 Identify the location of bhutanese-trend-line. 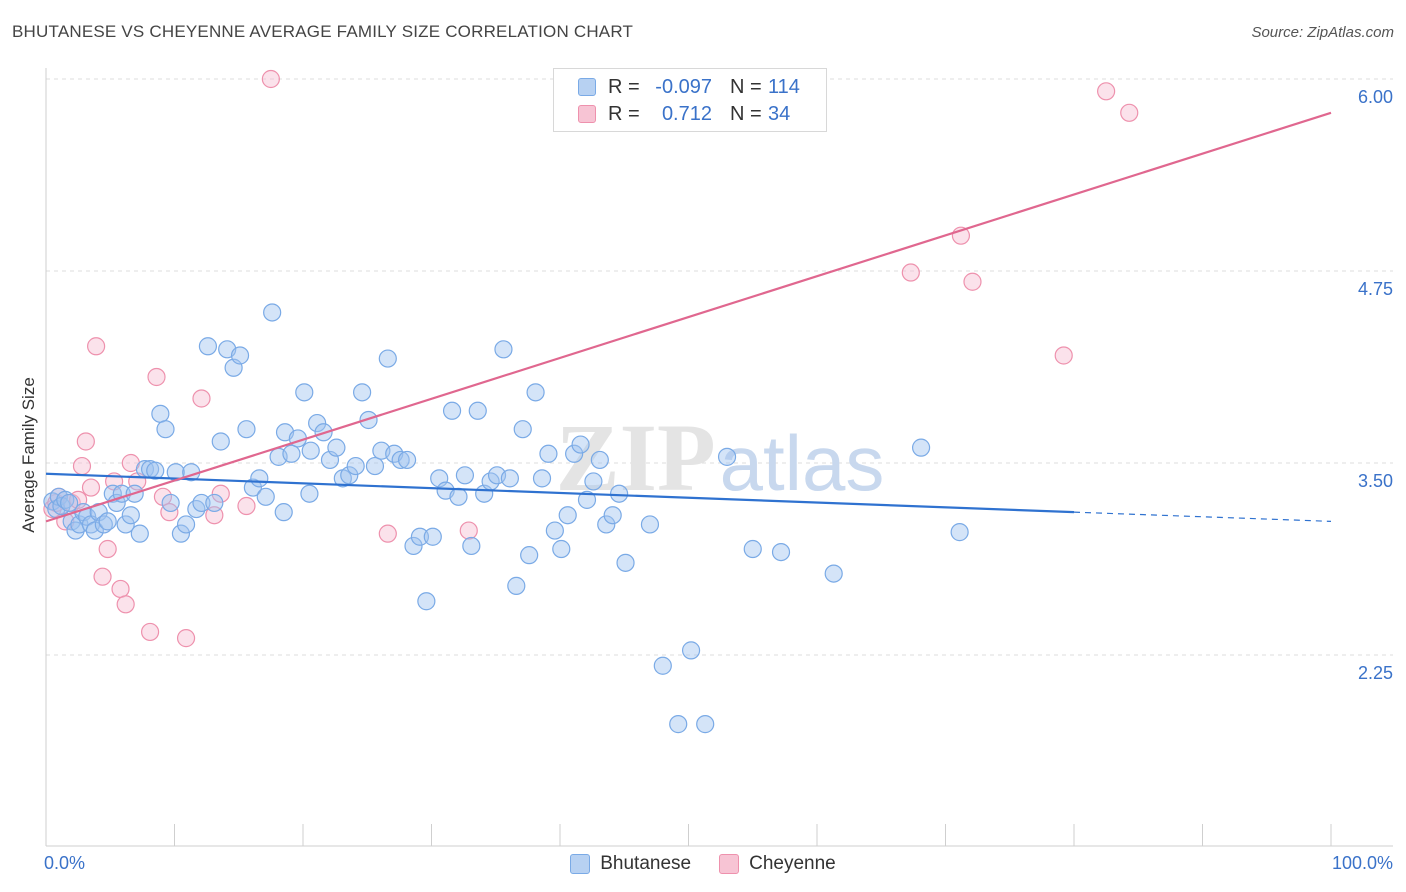
(560, 493).